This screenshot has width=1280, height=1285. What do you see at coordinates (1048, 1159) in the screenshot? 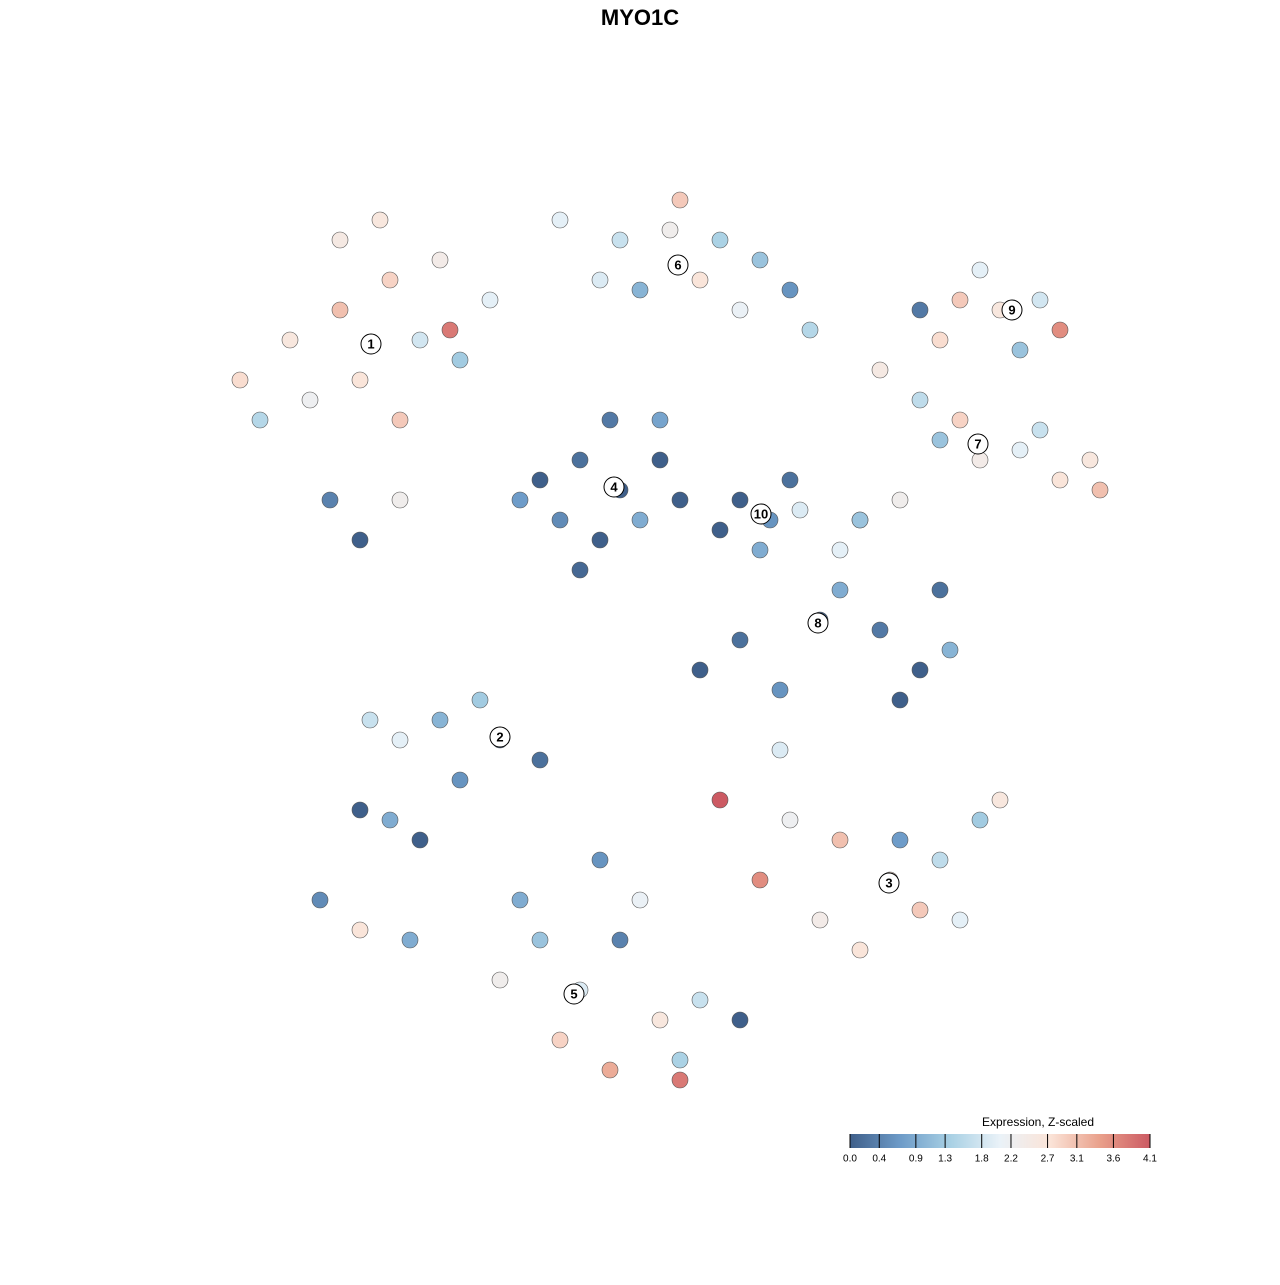
I see `colorbar-tick-label: 2.7` at bounding box center [1048, 1159].